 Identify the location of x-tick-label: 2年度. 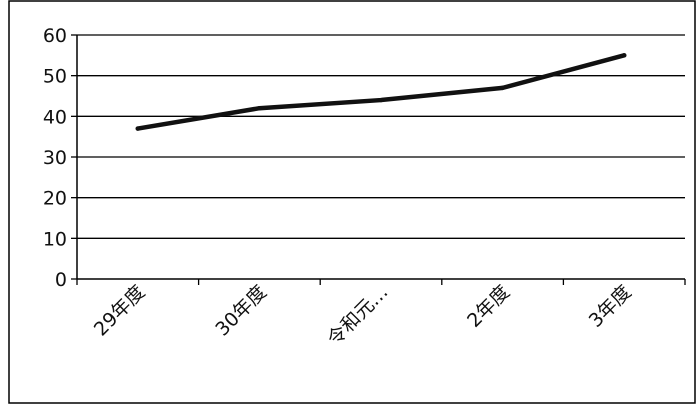
(488, 306).